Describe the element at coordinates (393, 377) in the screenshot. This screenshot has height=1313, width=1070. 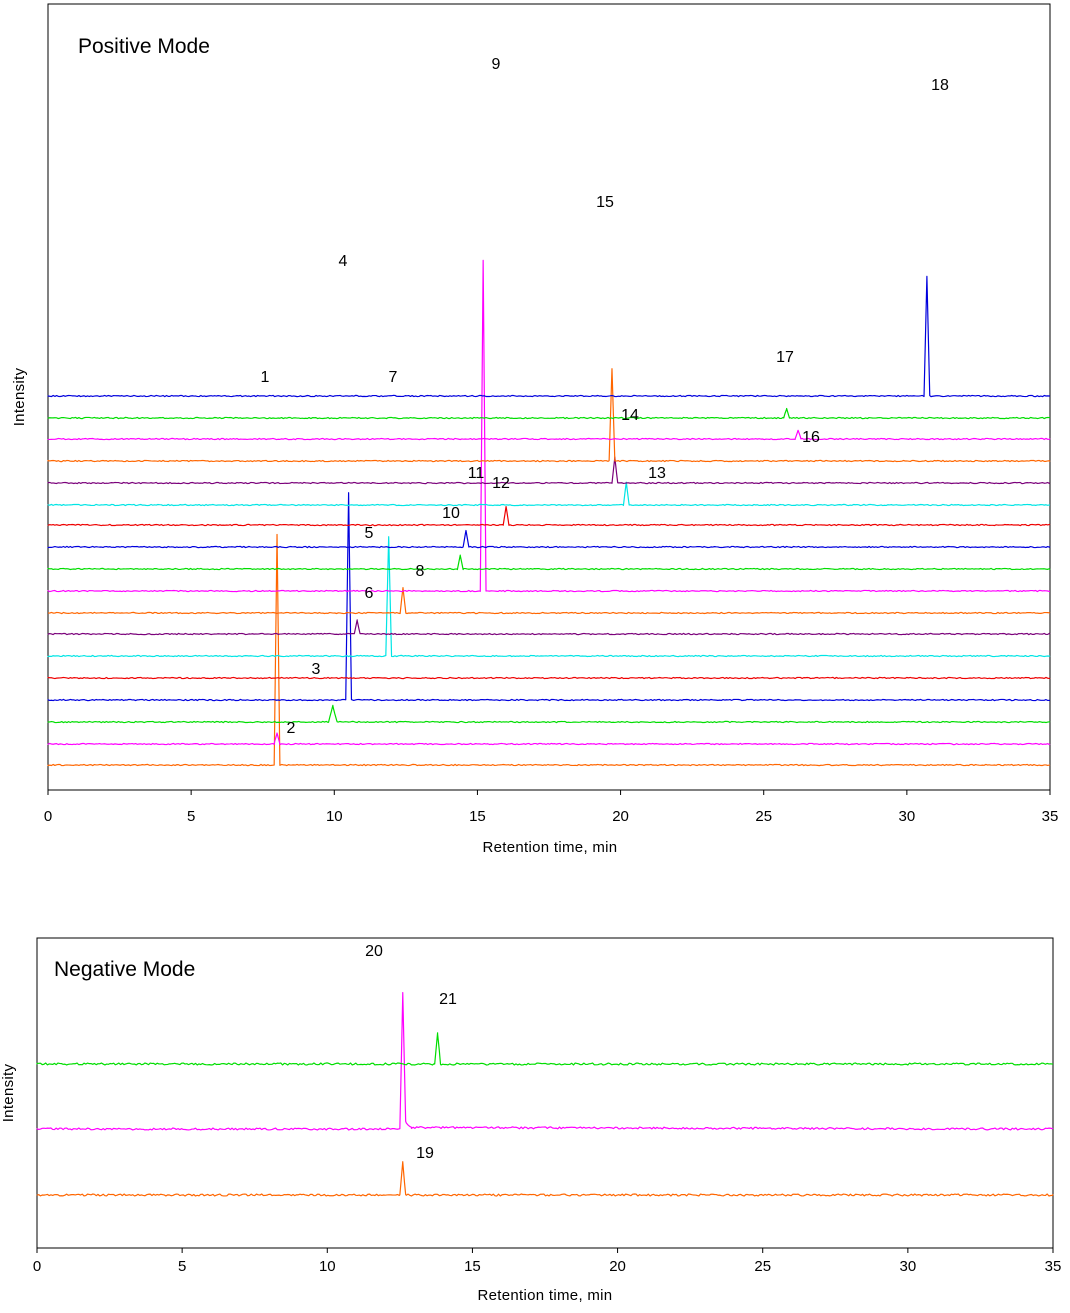
I see `peak-label: 7` at that location.